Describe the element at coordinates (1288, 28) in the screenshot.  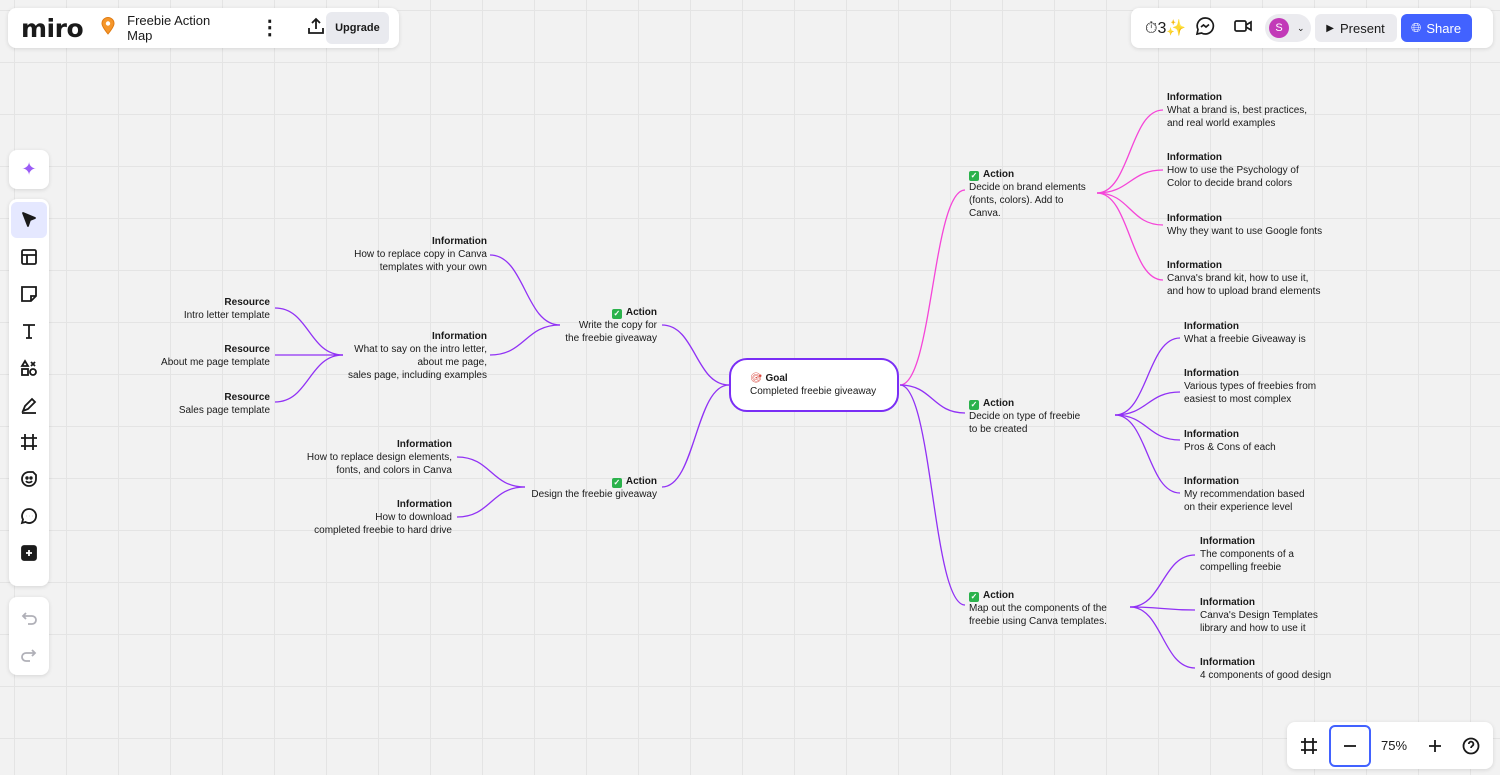
I see `user-menu: S ⌄` at that location.